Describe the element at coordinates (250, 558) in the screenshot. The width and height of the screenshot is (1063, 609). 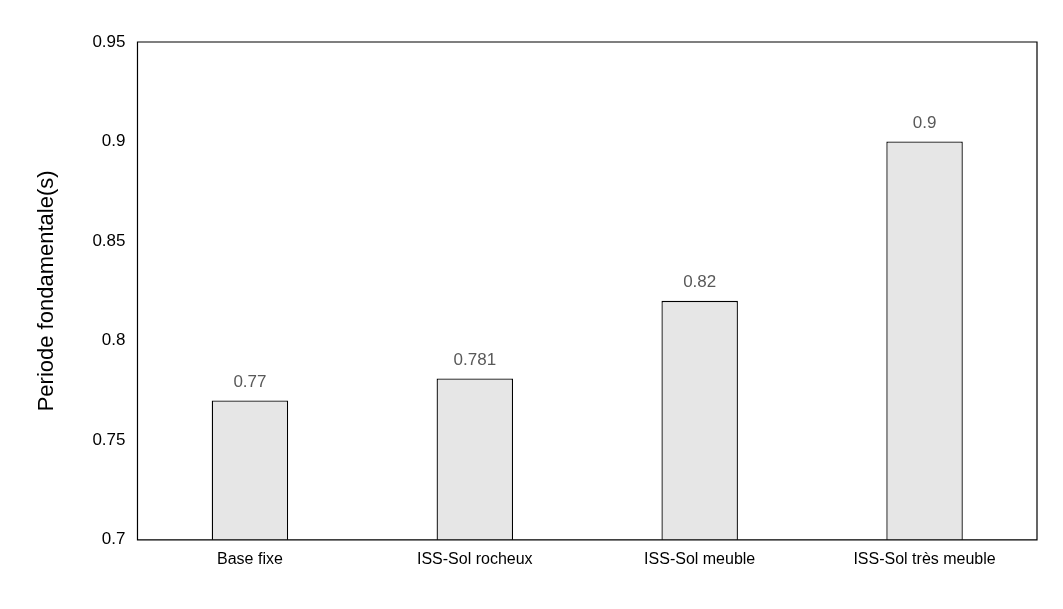
I see `x-tick-label: Base fixe` at that location.